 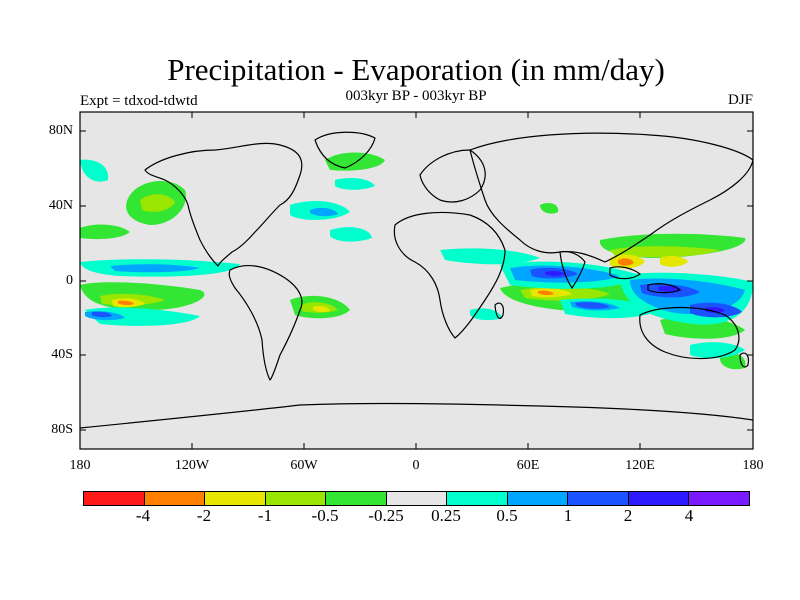 I want to click on chart-title: Precipitation - Evaporation (in mm/day), so click(x=416, y=69).